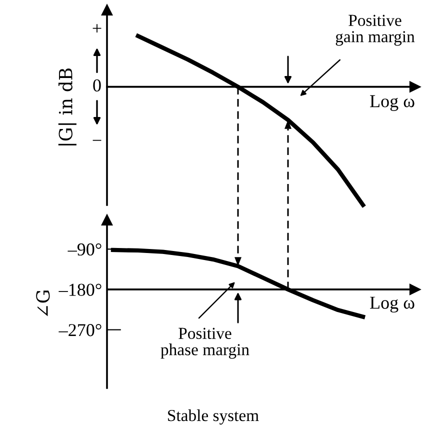 This screenshot has width=426, height=430. I want to click on text: Stable system, so click(213, 417).